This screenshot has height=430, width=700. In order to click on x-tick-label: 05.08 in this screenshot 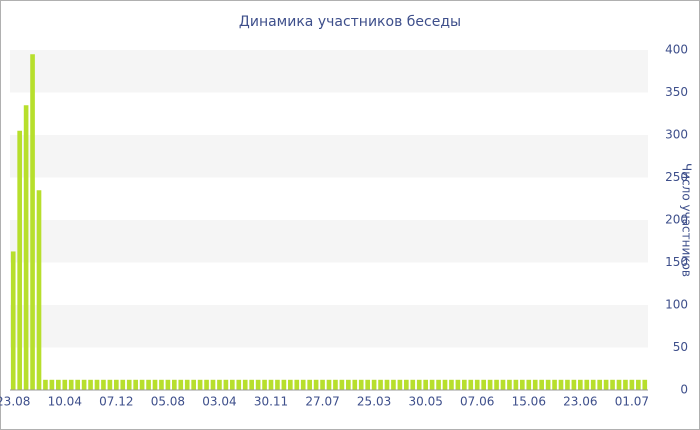, I will do `click(168, 402)`.